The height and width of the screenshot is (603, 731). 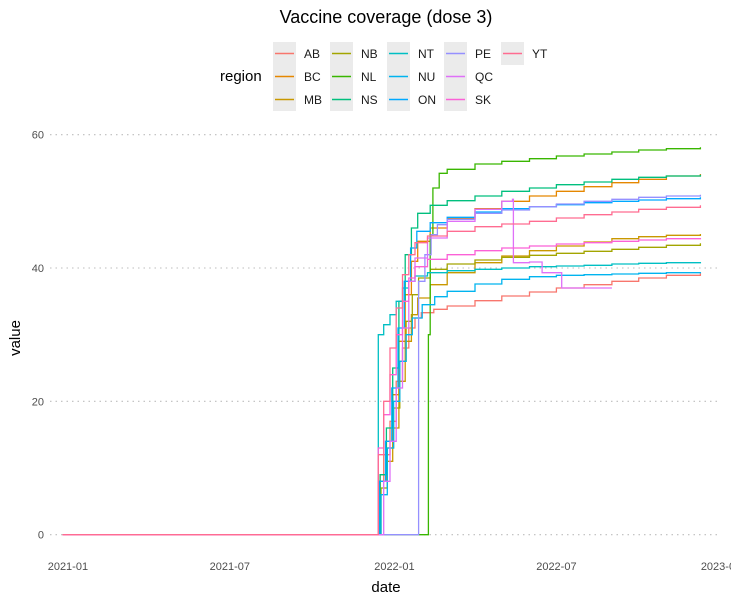 What do you see at coordinates (68, 567) in the screenshot?
I see `x-tick-label: 2021-01` at bounding box center [68, 567].